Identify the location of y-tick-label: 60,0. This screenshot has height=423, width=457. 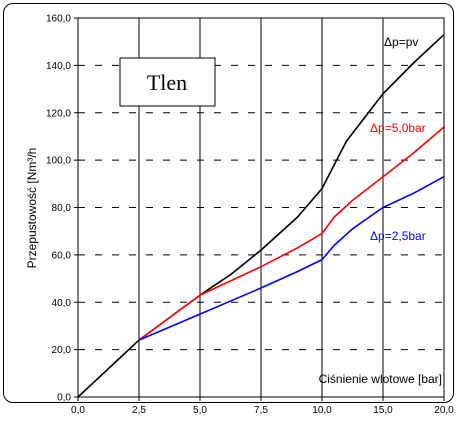
(62, 255).